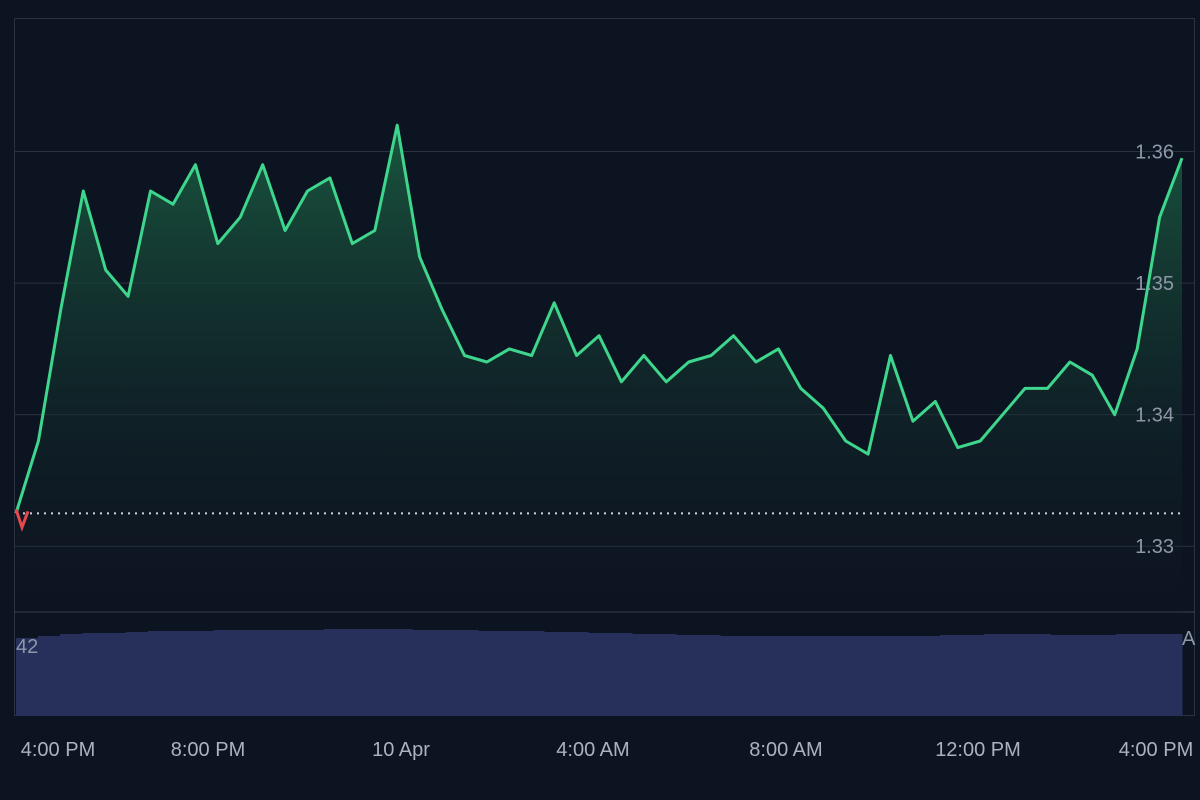 This screenshot has height=800, width=1200. What do you see at coordinates (785, 750) in the screenshot?
I see `x-tick-label: 8:00 AM` at bounding box center [785, 750].